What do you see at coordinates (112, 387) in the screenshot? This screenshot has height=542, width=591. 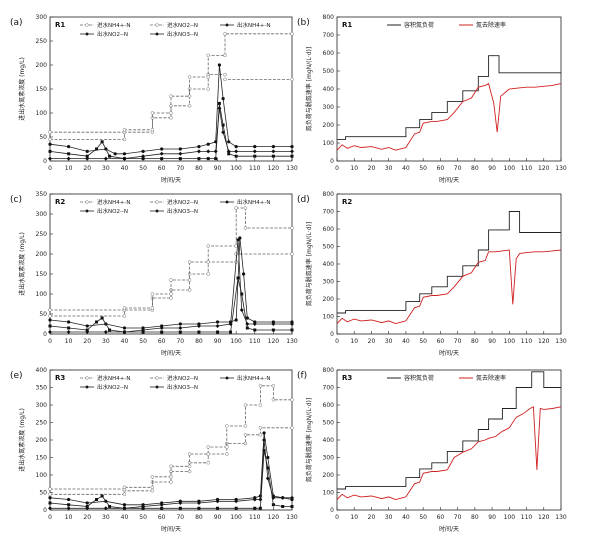 I see `legend-label: 出水NO2--N` at bounding box center [112, 387].